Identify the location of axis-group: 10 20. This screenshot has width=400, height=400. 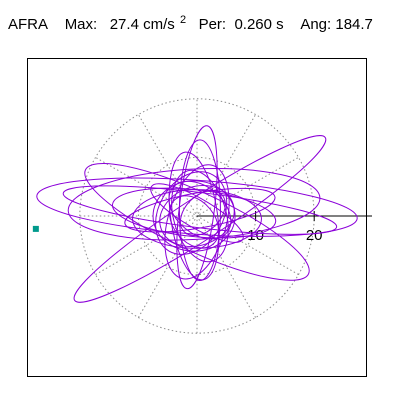
(284, 227).